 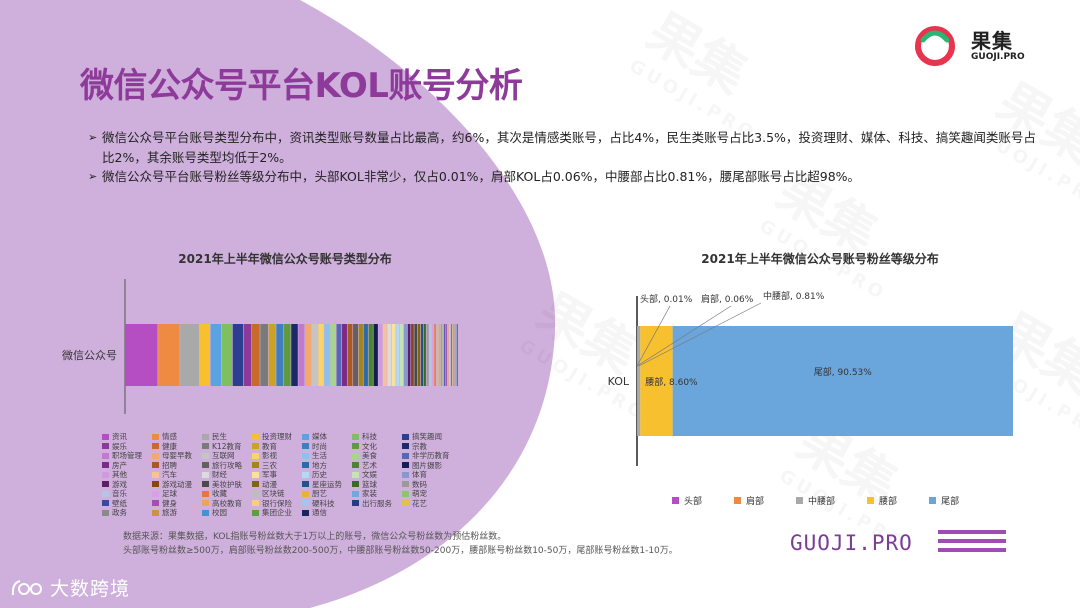 I want to click on bar-segment-招聘, so click(x=350, y=355).